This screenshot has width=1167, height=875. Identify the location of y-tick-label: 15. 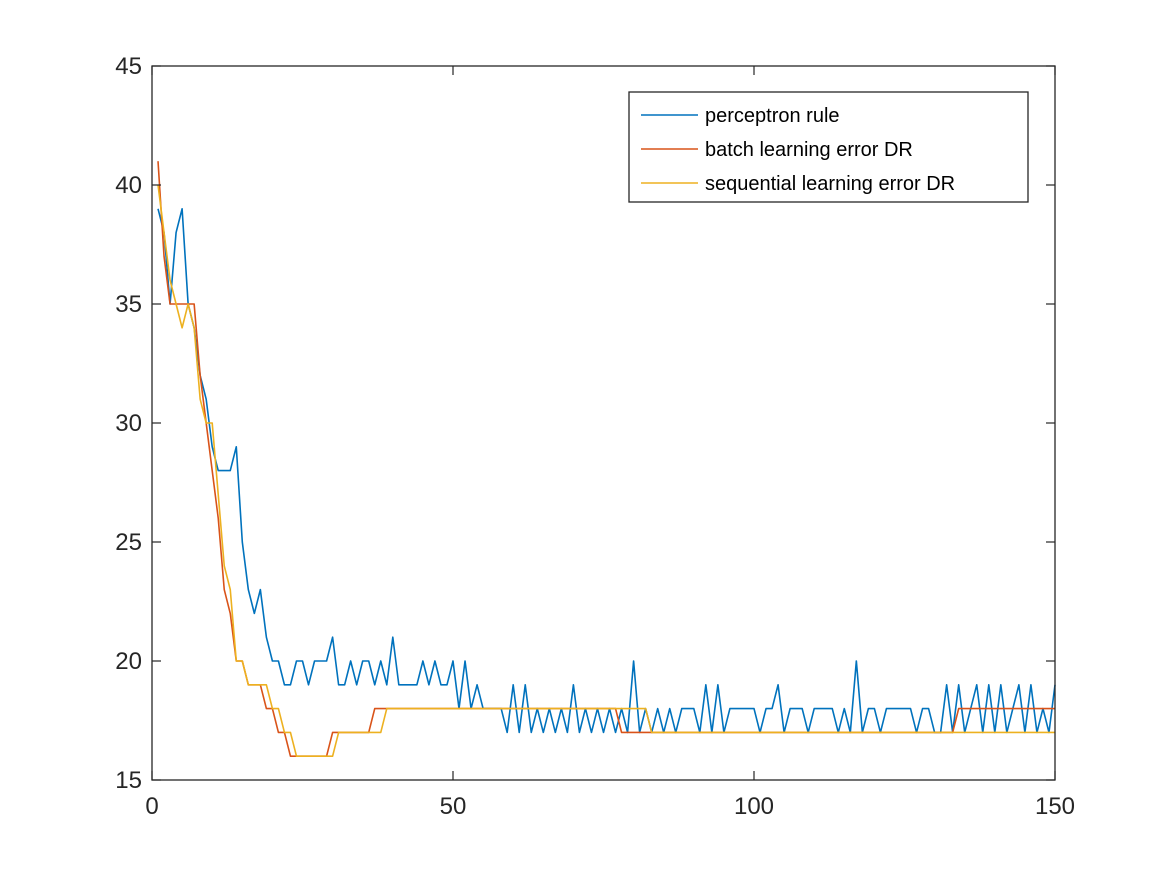
(128, 780).